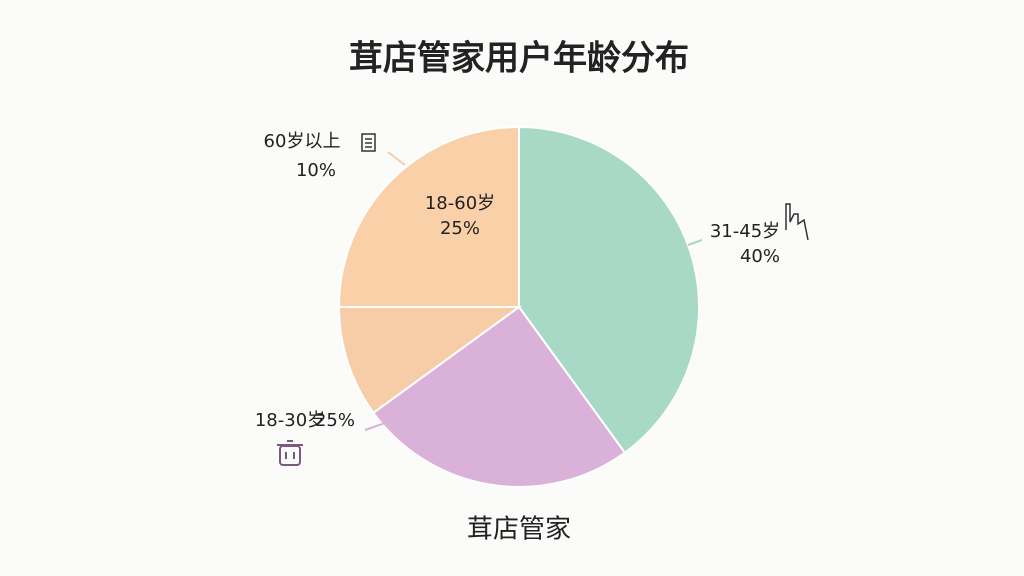 This screenshot has width=1024, height=576. Describe the element at coordinates (745, 231) in the screenshot. I see `slice-label: 31-45岁` at that location.